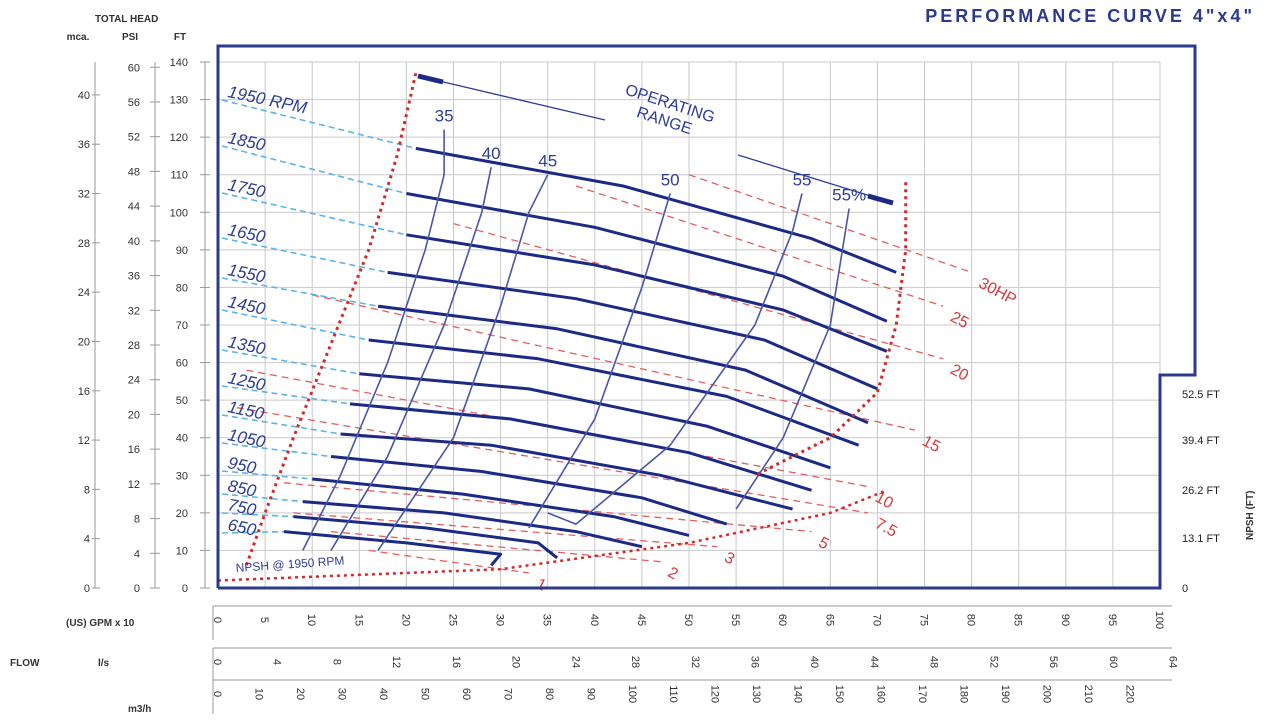 This screenshot has width=1280, height=720. What do you see at coordinates (300, 694) in the screenshot?
I see `m3h-tick-label: 20` at bounding box center [300, 694].